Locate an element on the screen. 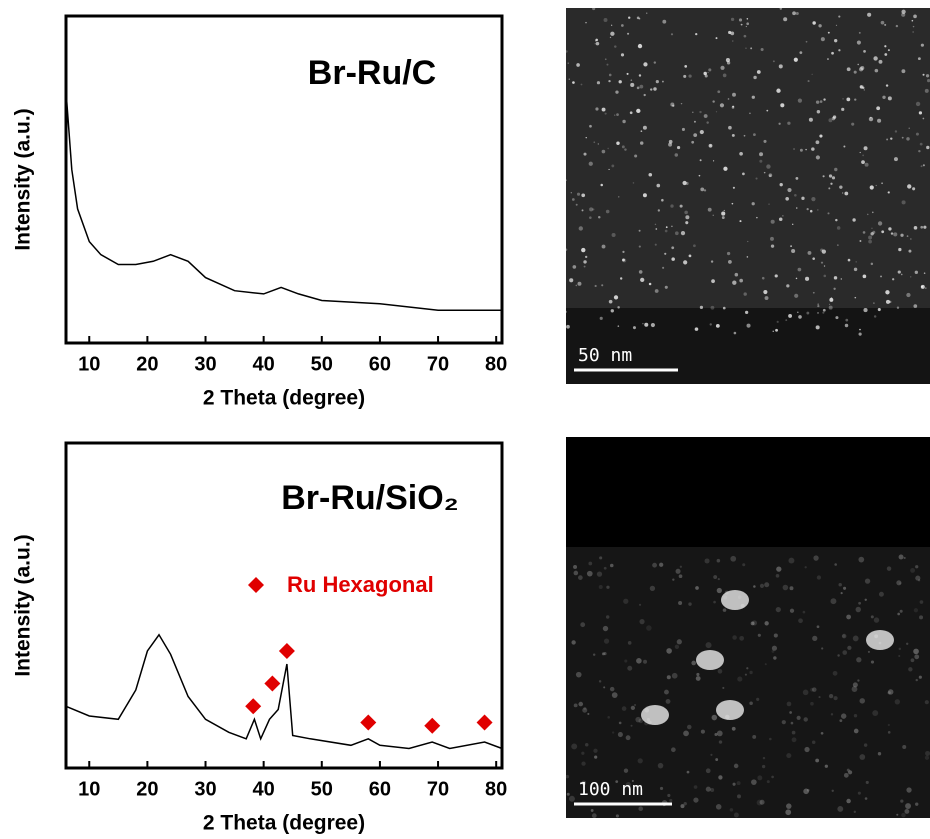  x-tick-label: 50 is located at coordinates (322, 789).